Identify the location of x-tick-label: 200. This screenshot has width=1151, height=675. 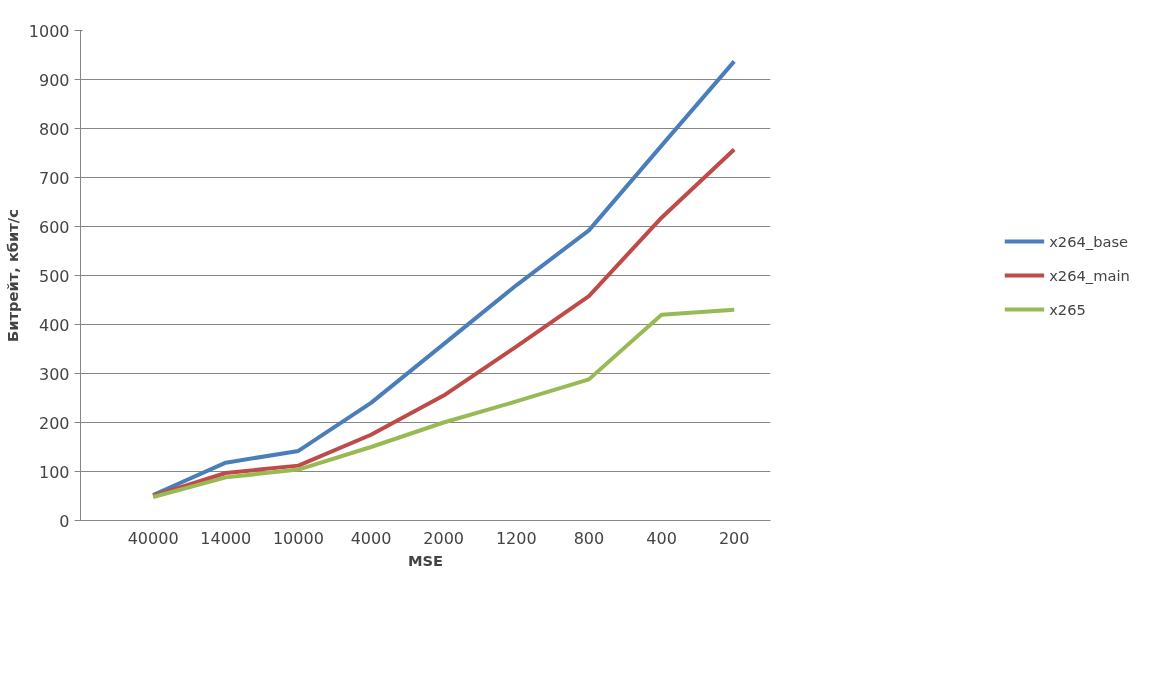
(734, 538).